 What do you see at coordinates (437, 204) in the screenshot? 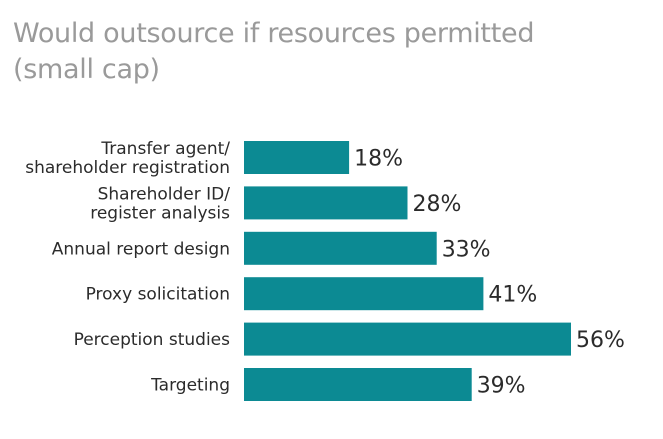
I see `value-label-1: 28%` at bounding box center [437, 204].